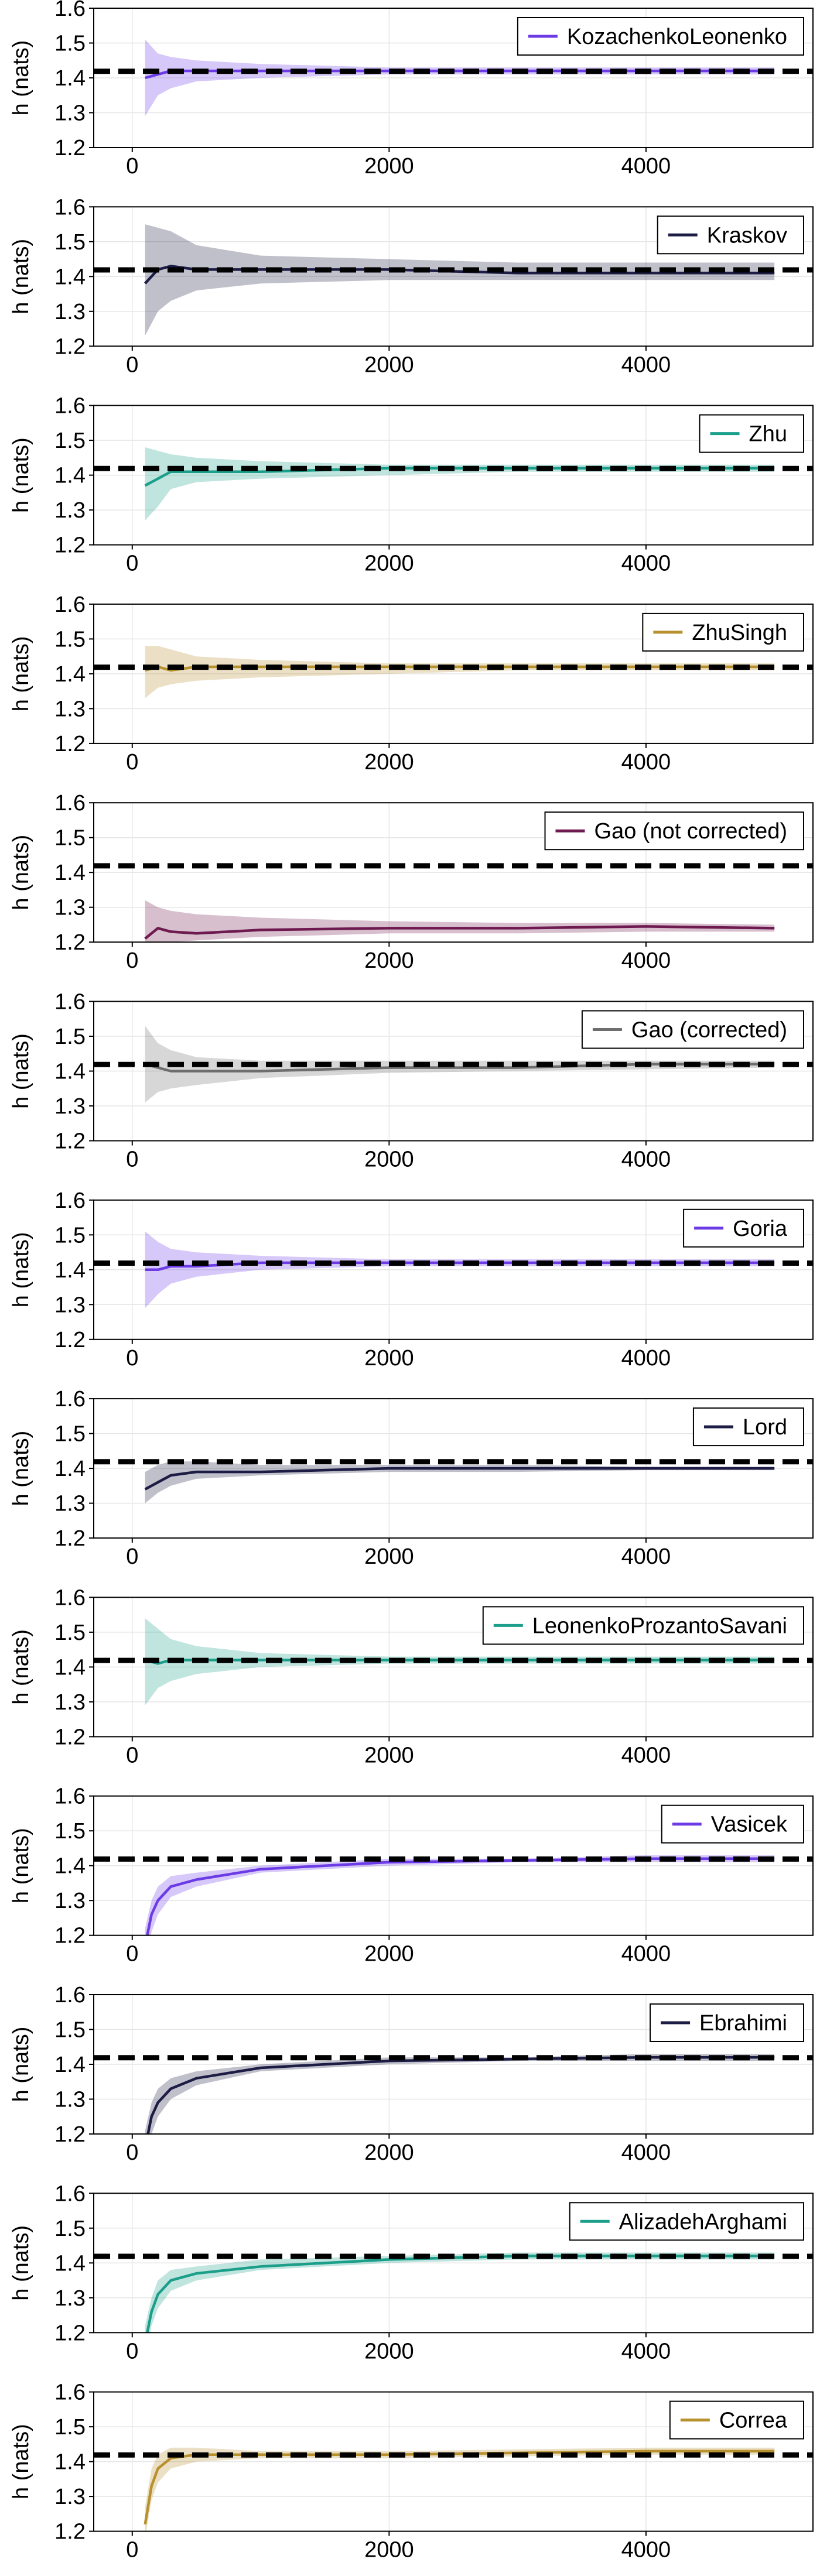  I want to click on legend-label: Vasicek, so click(749, 1825).